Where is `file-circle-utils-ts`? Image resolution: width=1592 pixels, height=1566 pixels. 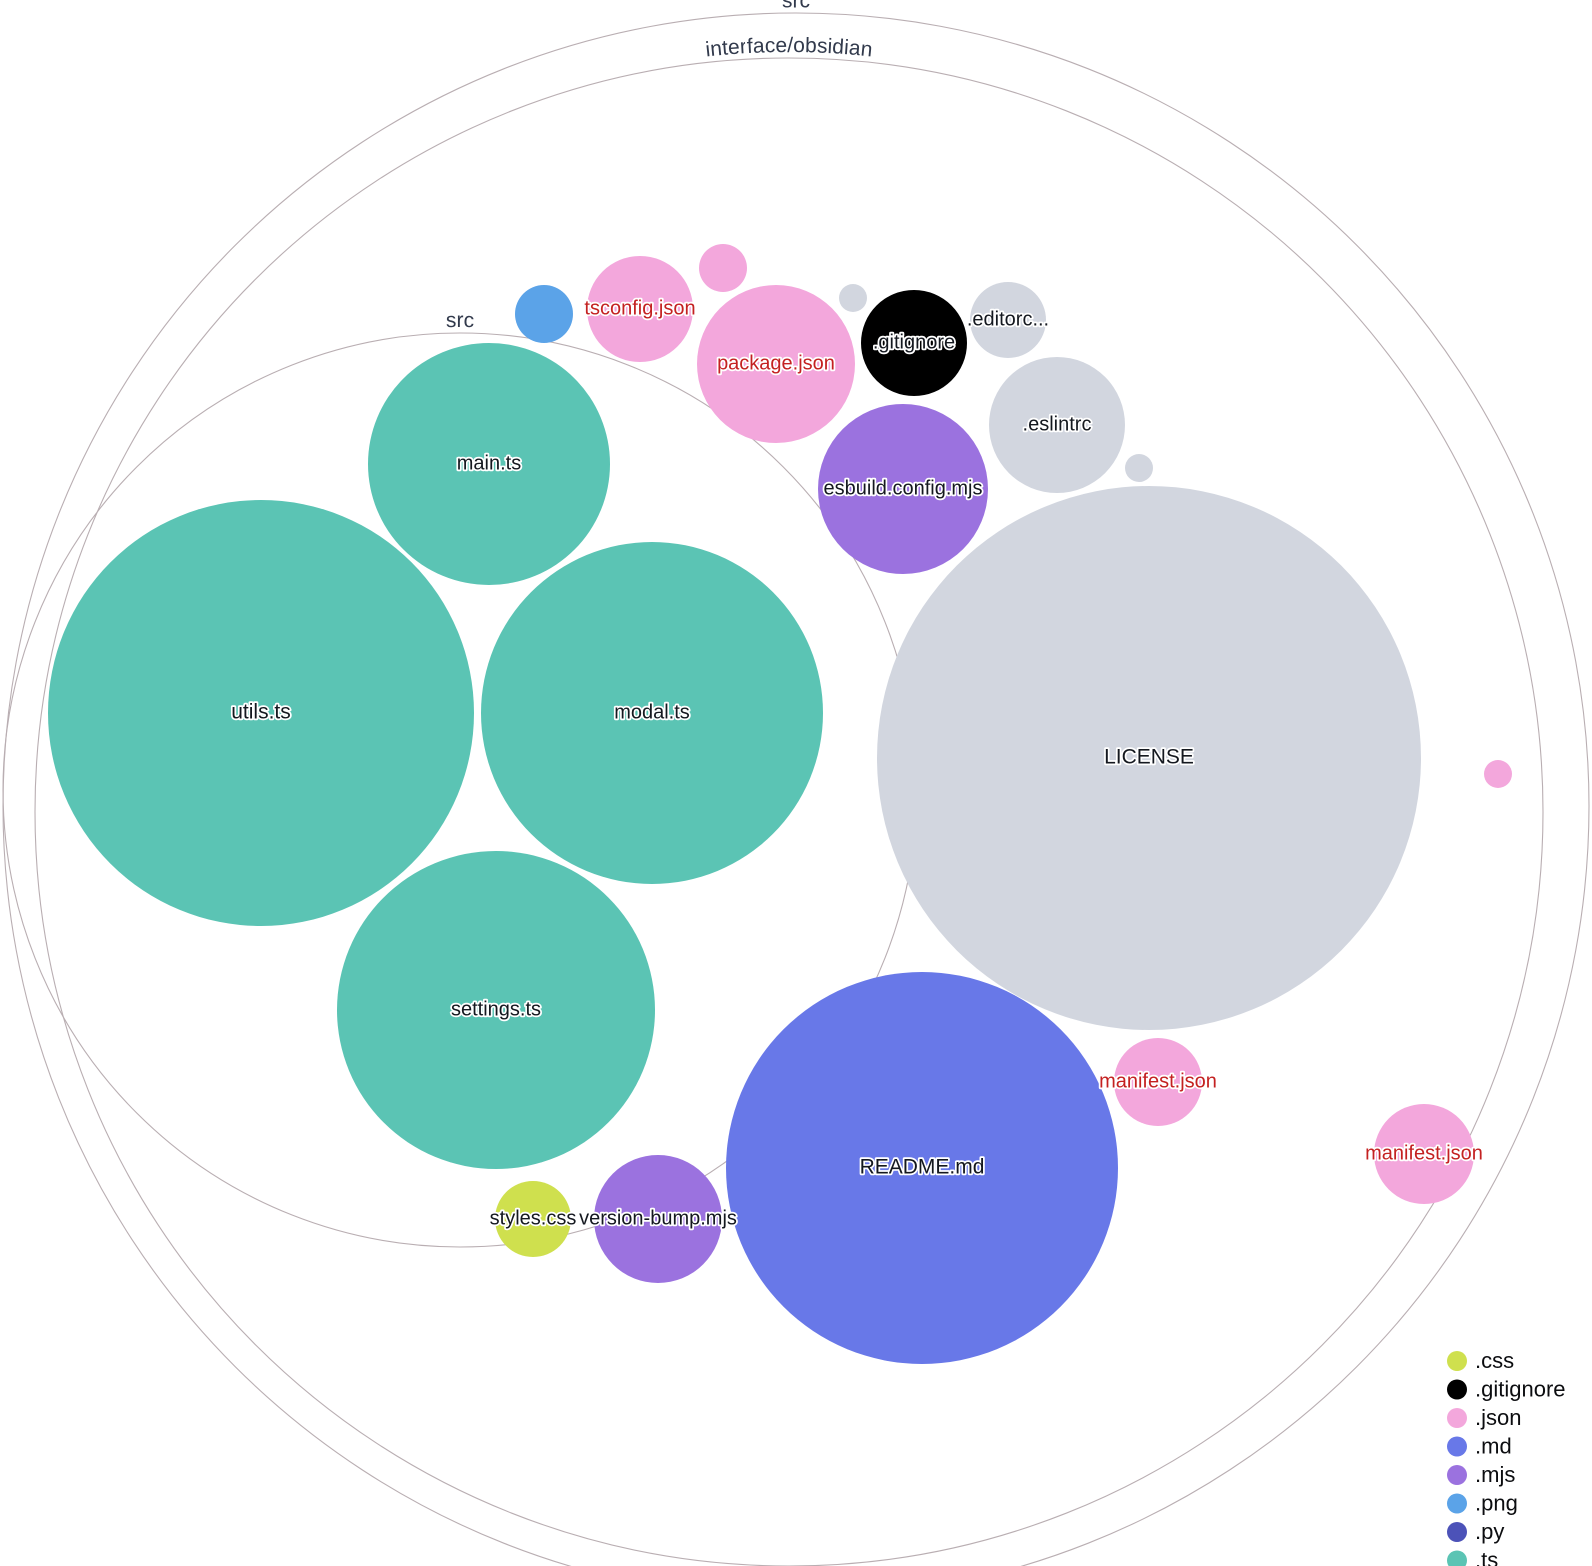 file-circle-utils-ts is located at coordinates (261, 713).